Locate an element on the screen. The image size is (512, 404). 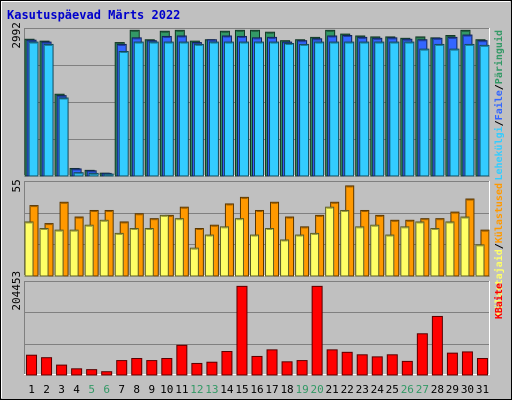
x-tick-label: 26 is located at coordinates (407, 389).